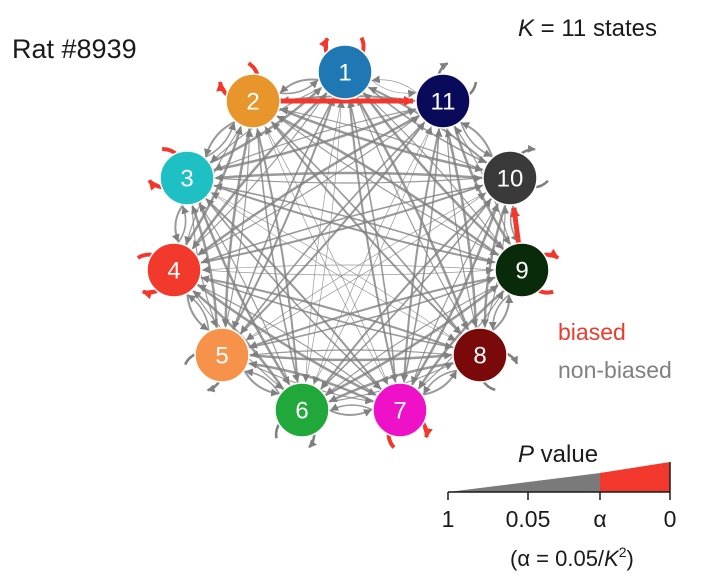 The width and height of the screenshot is (726, 582). Describe the element at coordinates (252, 102) in the screenshot. I see `state-node-label: 2` at that location.